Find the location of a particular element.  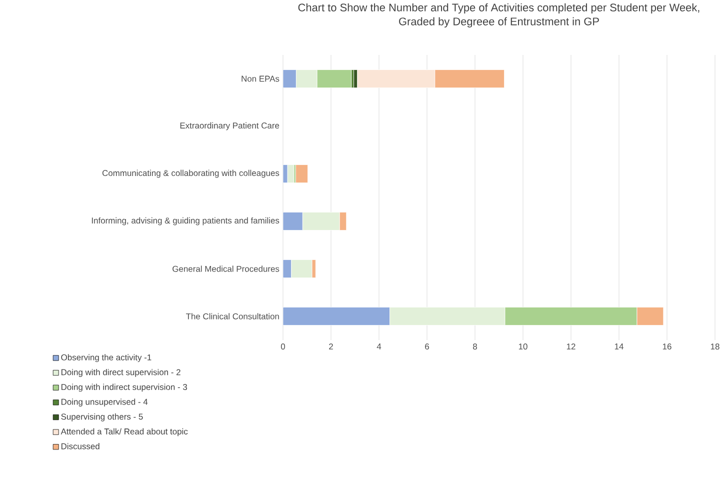

x-tick-label: 6 is located at coordinates (427, 347).